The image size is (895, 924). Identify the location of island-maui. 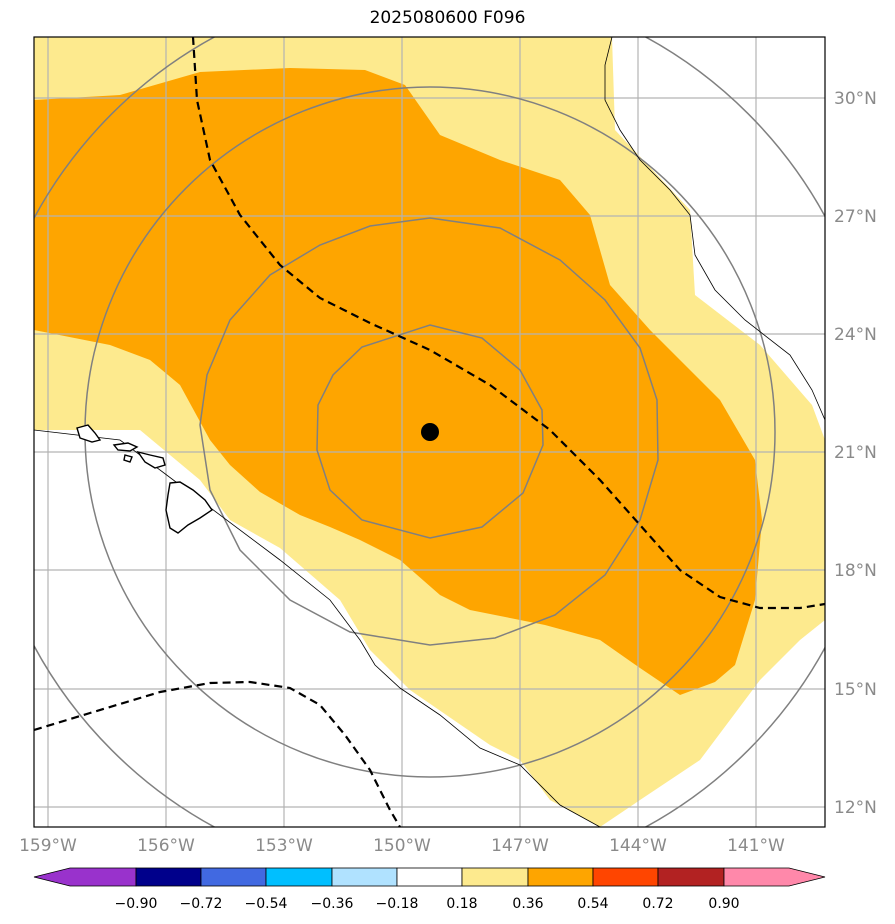
(151, 459).